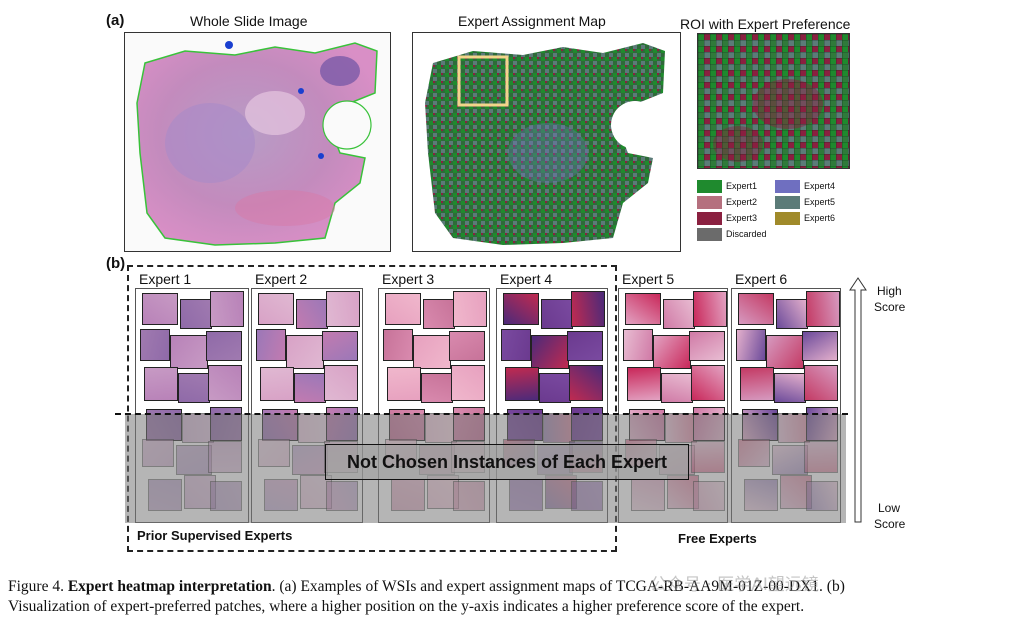  I want to click on panel-a-label: (a), so click(115, 20).